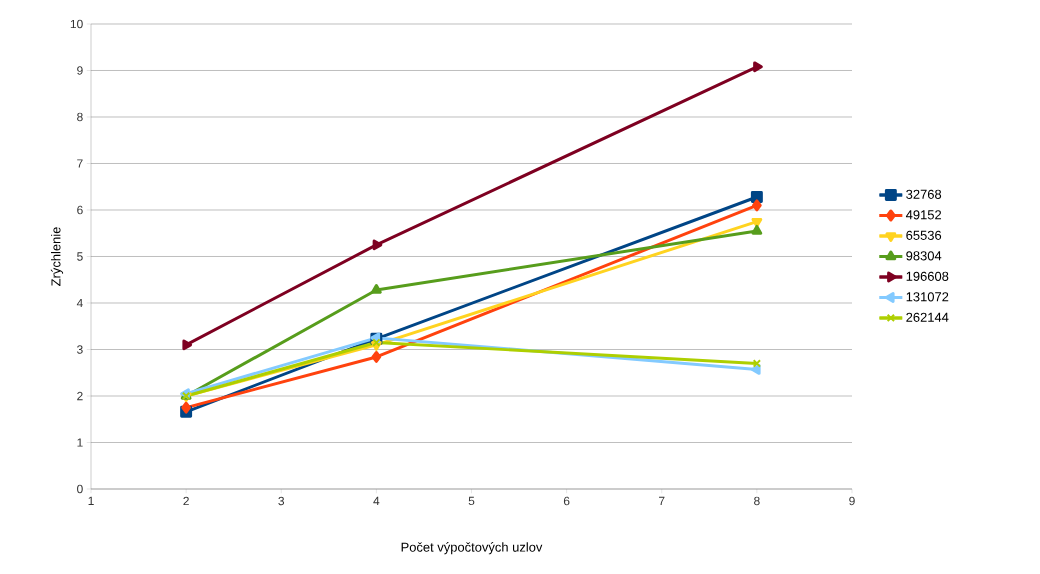 The width and height of the screenshot is (1040, 574). What do you see at coordinates (80, 489) in the screenshot?
I see `y-tick-label: 0` at bounding box center [80, 489].